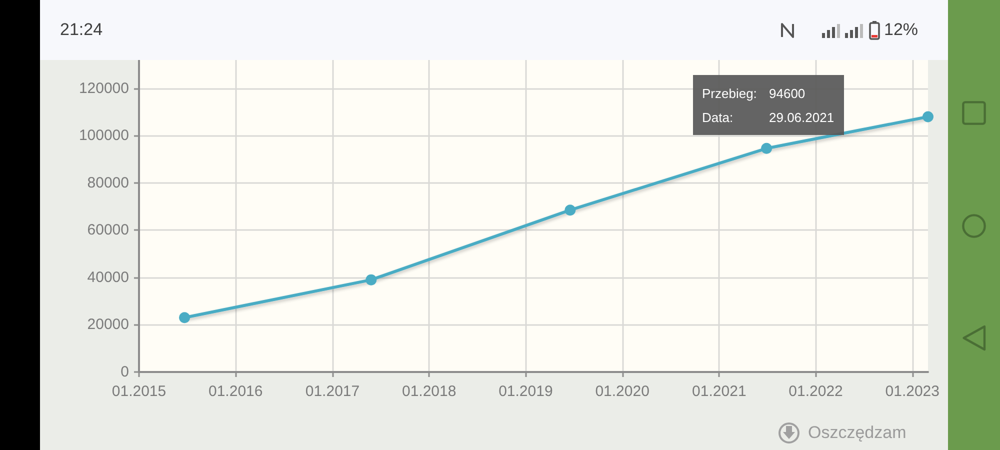 This screenshot has width=1000, height=450. Describe the element at coordinates (103, 88) in the screenshot. I see `y-tick-label: 120000` at that location.